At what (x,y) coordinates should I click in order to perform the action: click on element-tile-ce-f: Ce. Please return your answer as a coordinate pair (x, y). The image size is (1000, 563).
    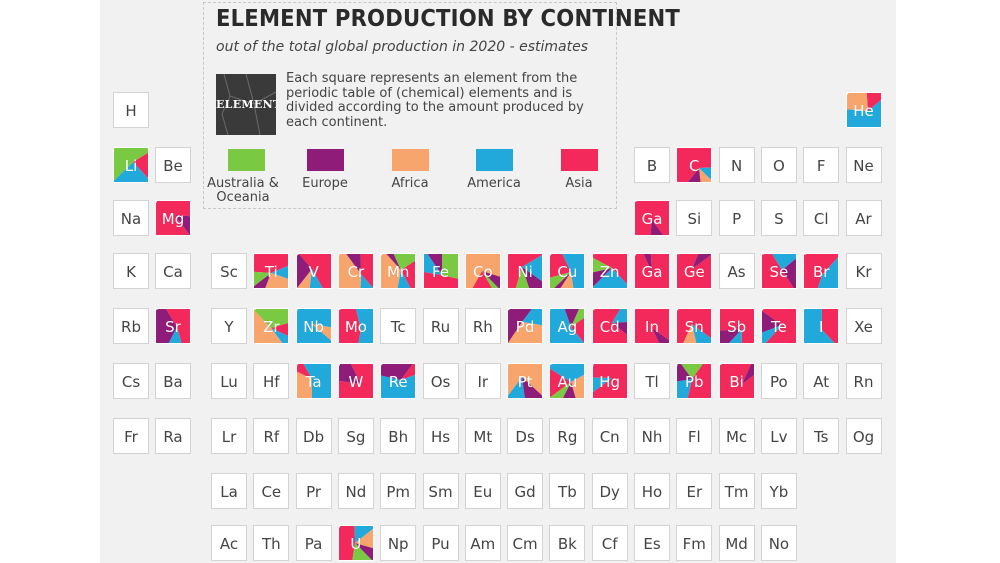
    Looking at the image, I should click on (271, 491).